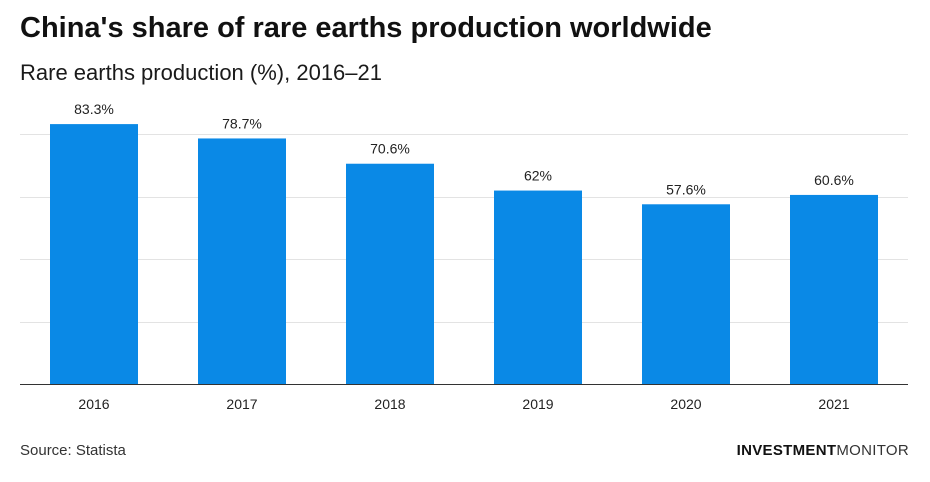 Image resolution: width=930 pixels, height=482 pixels. Describe the element at coordinates (94, 254) in the screenshot. I see `bar-2016` at that location.